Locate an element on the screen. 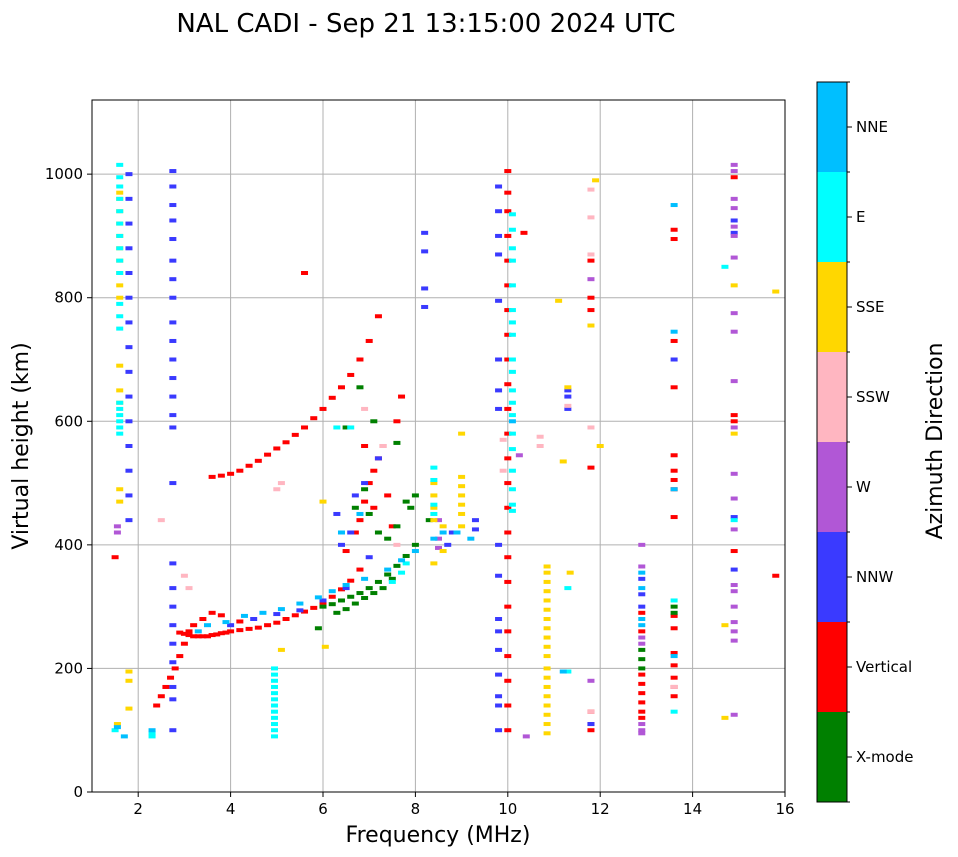 This screenshot has width=958, height=857. colorbar-label: E is located at coordinates (860, 217).